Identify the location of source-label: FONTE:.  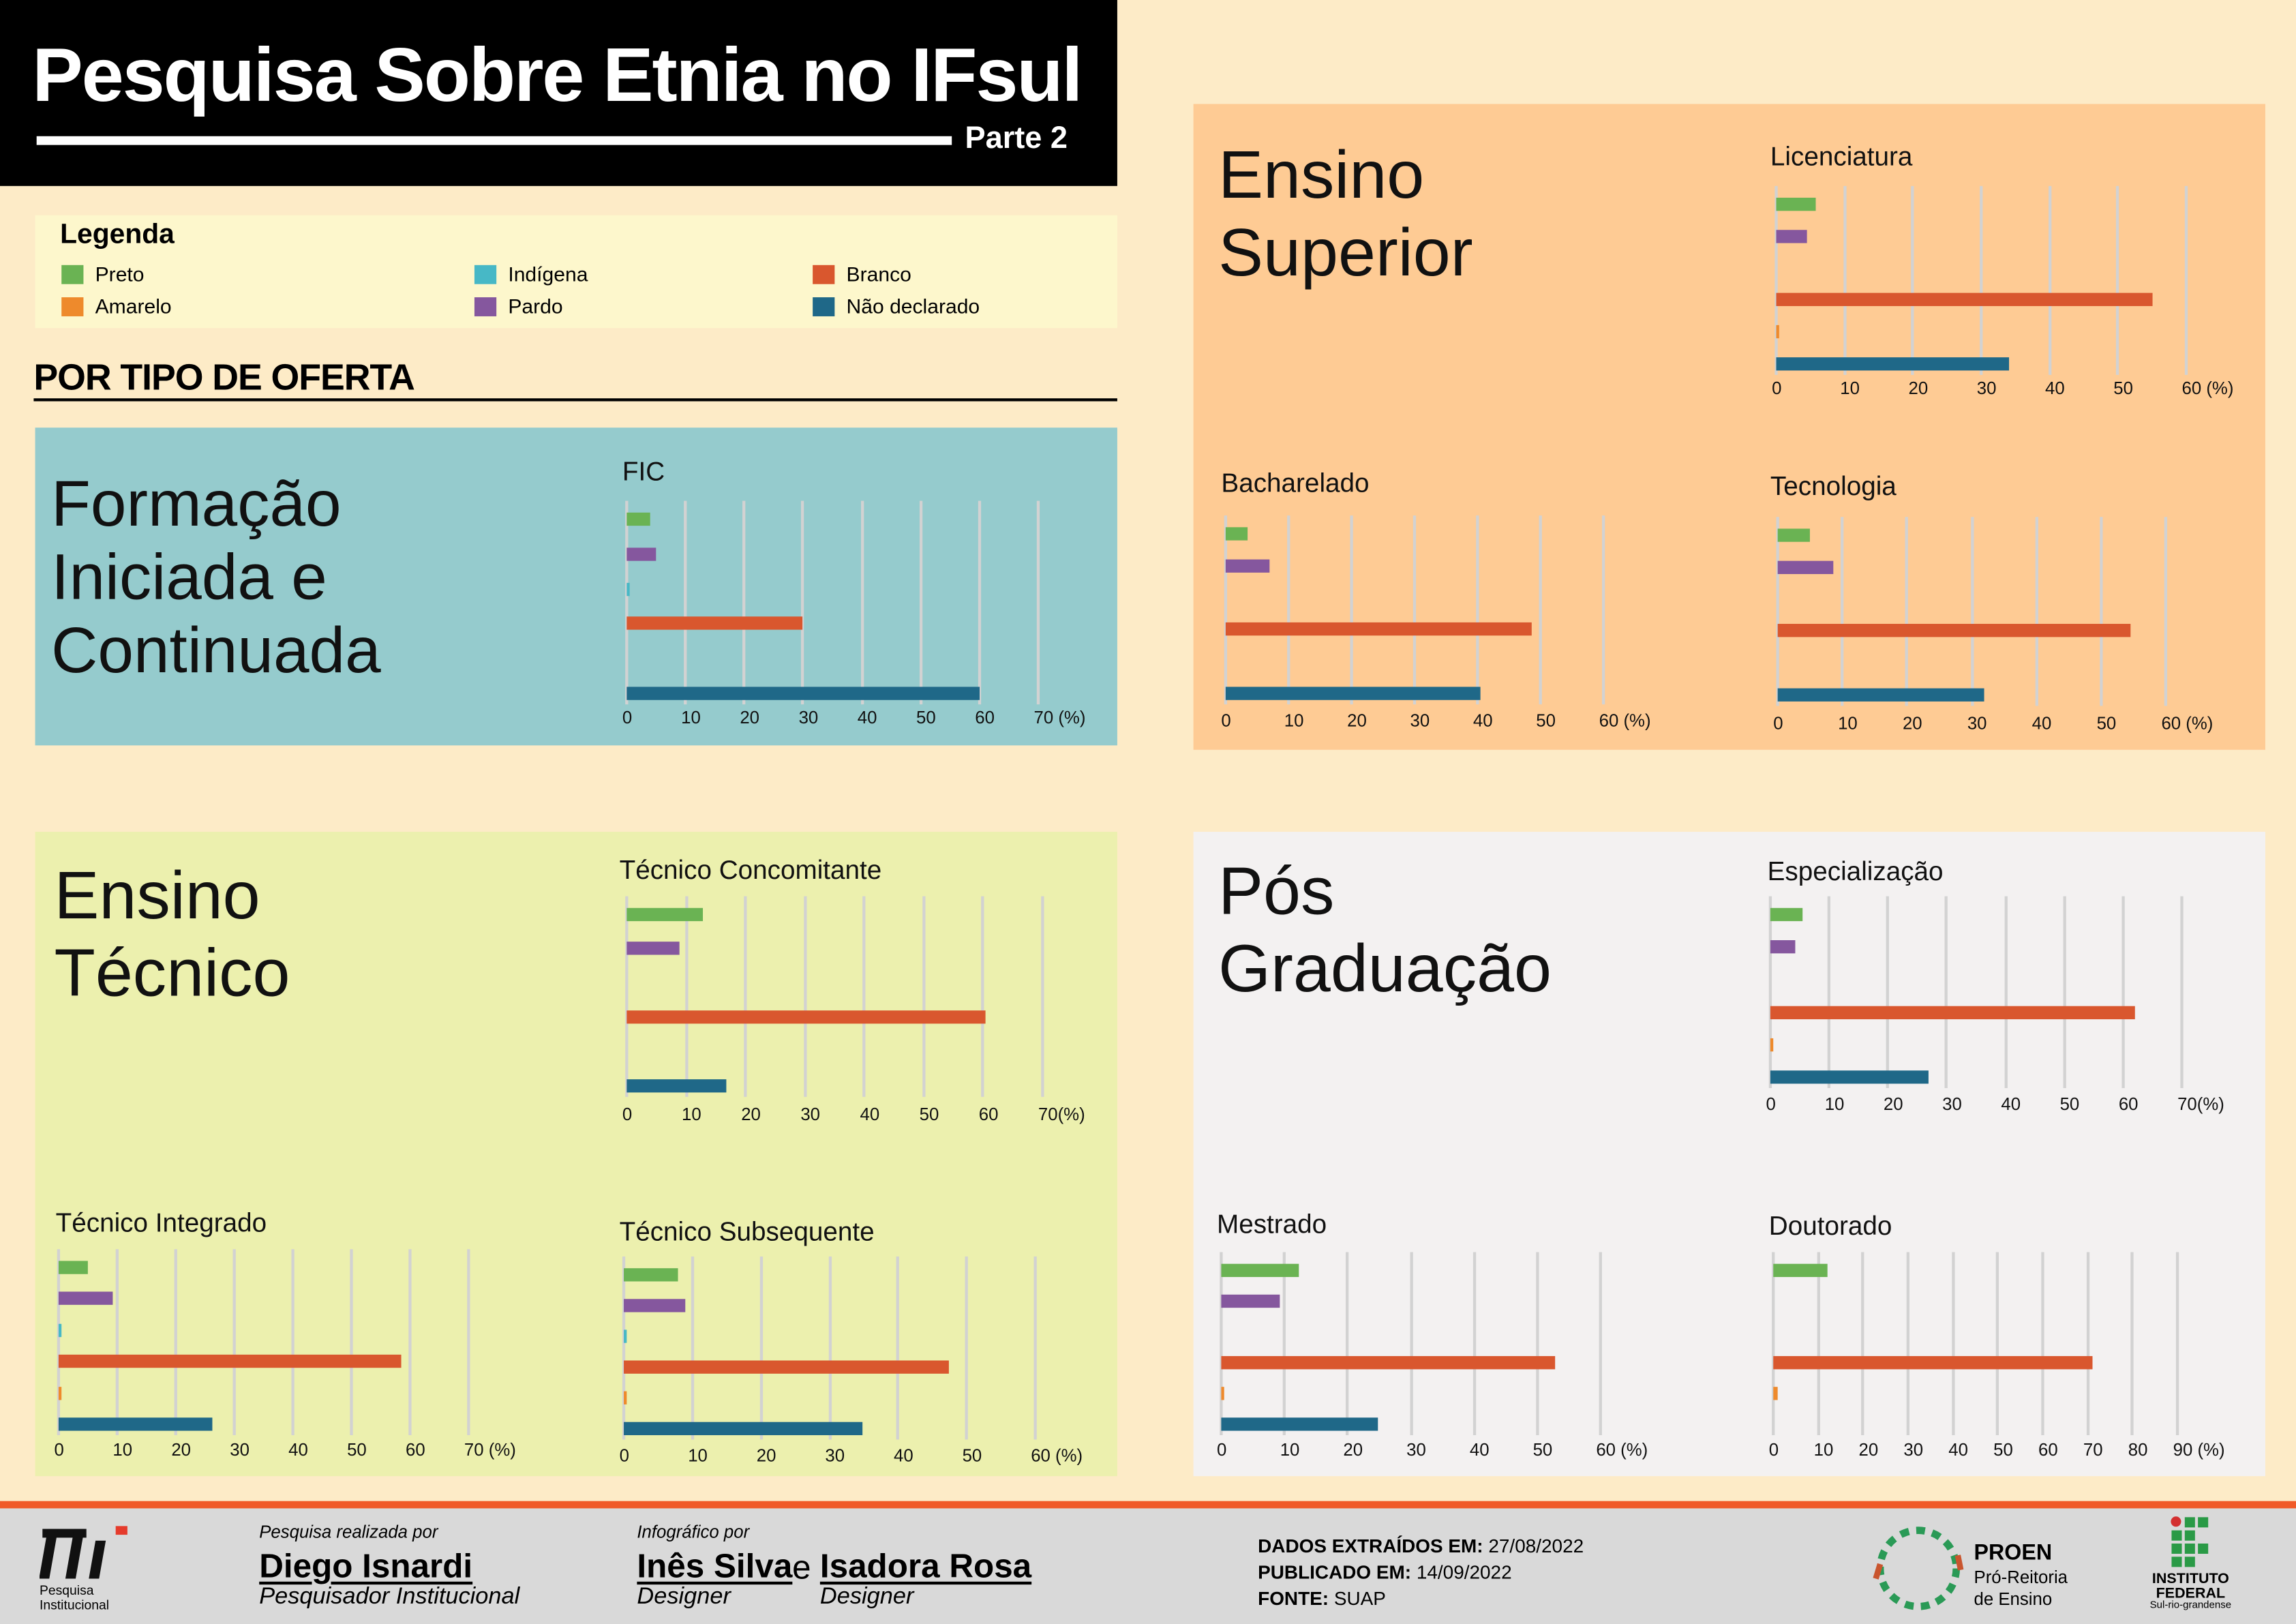
(1293, 1598).